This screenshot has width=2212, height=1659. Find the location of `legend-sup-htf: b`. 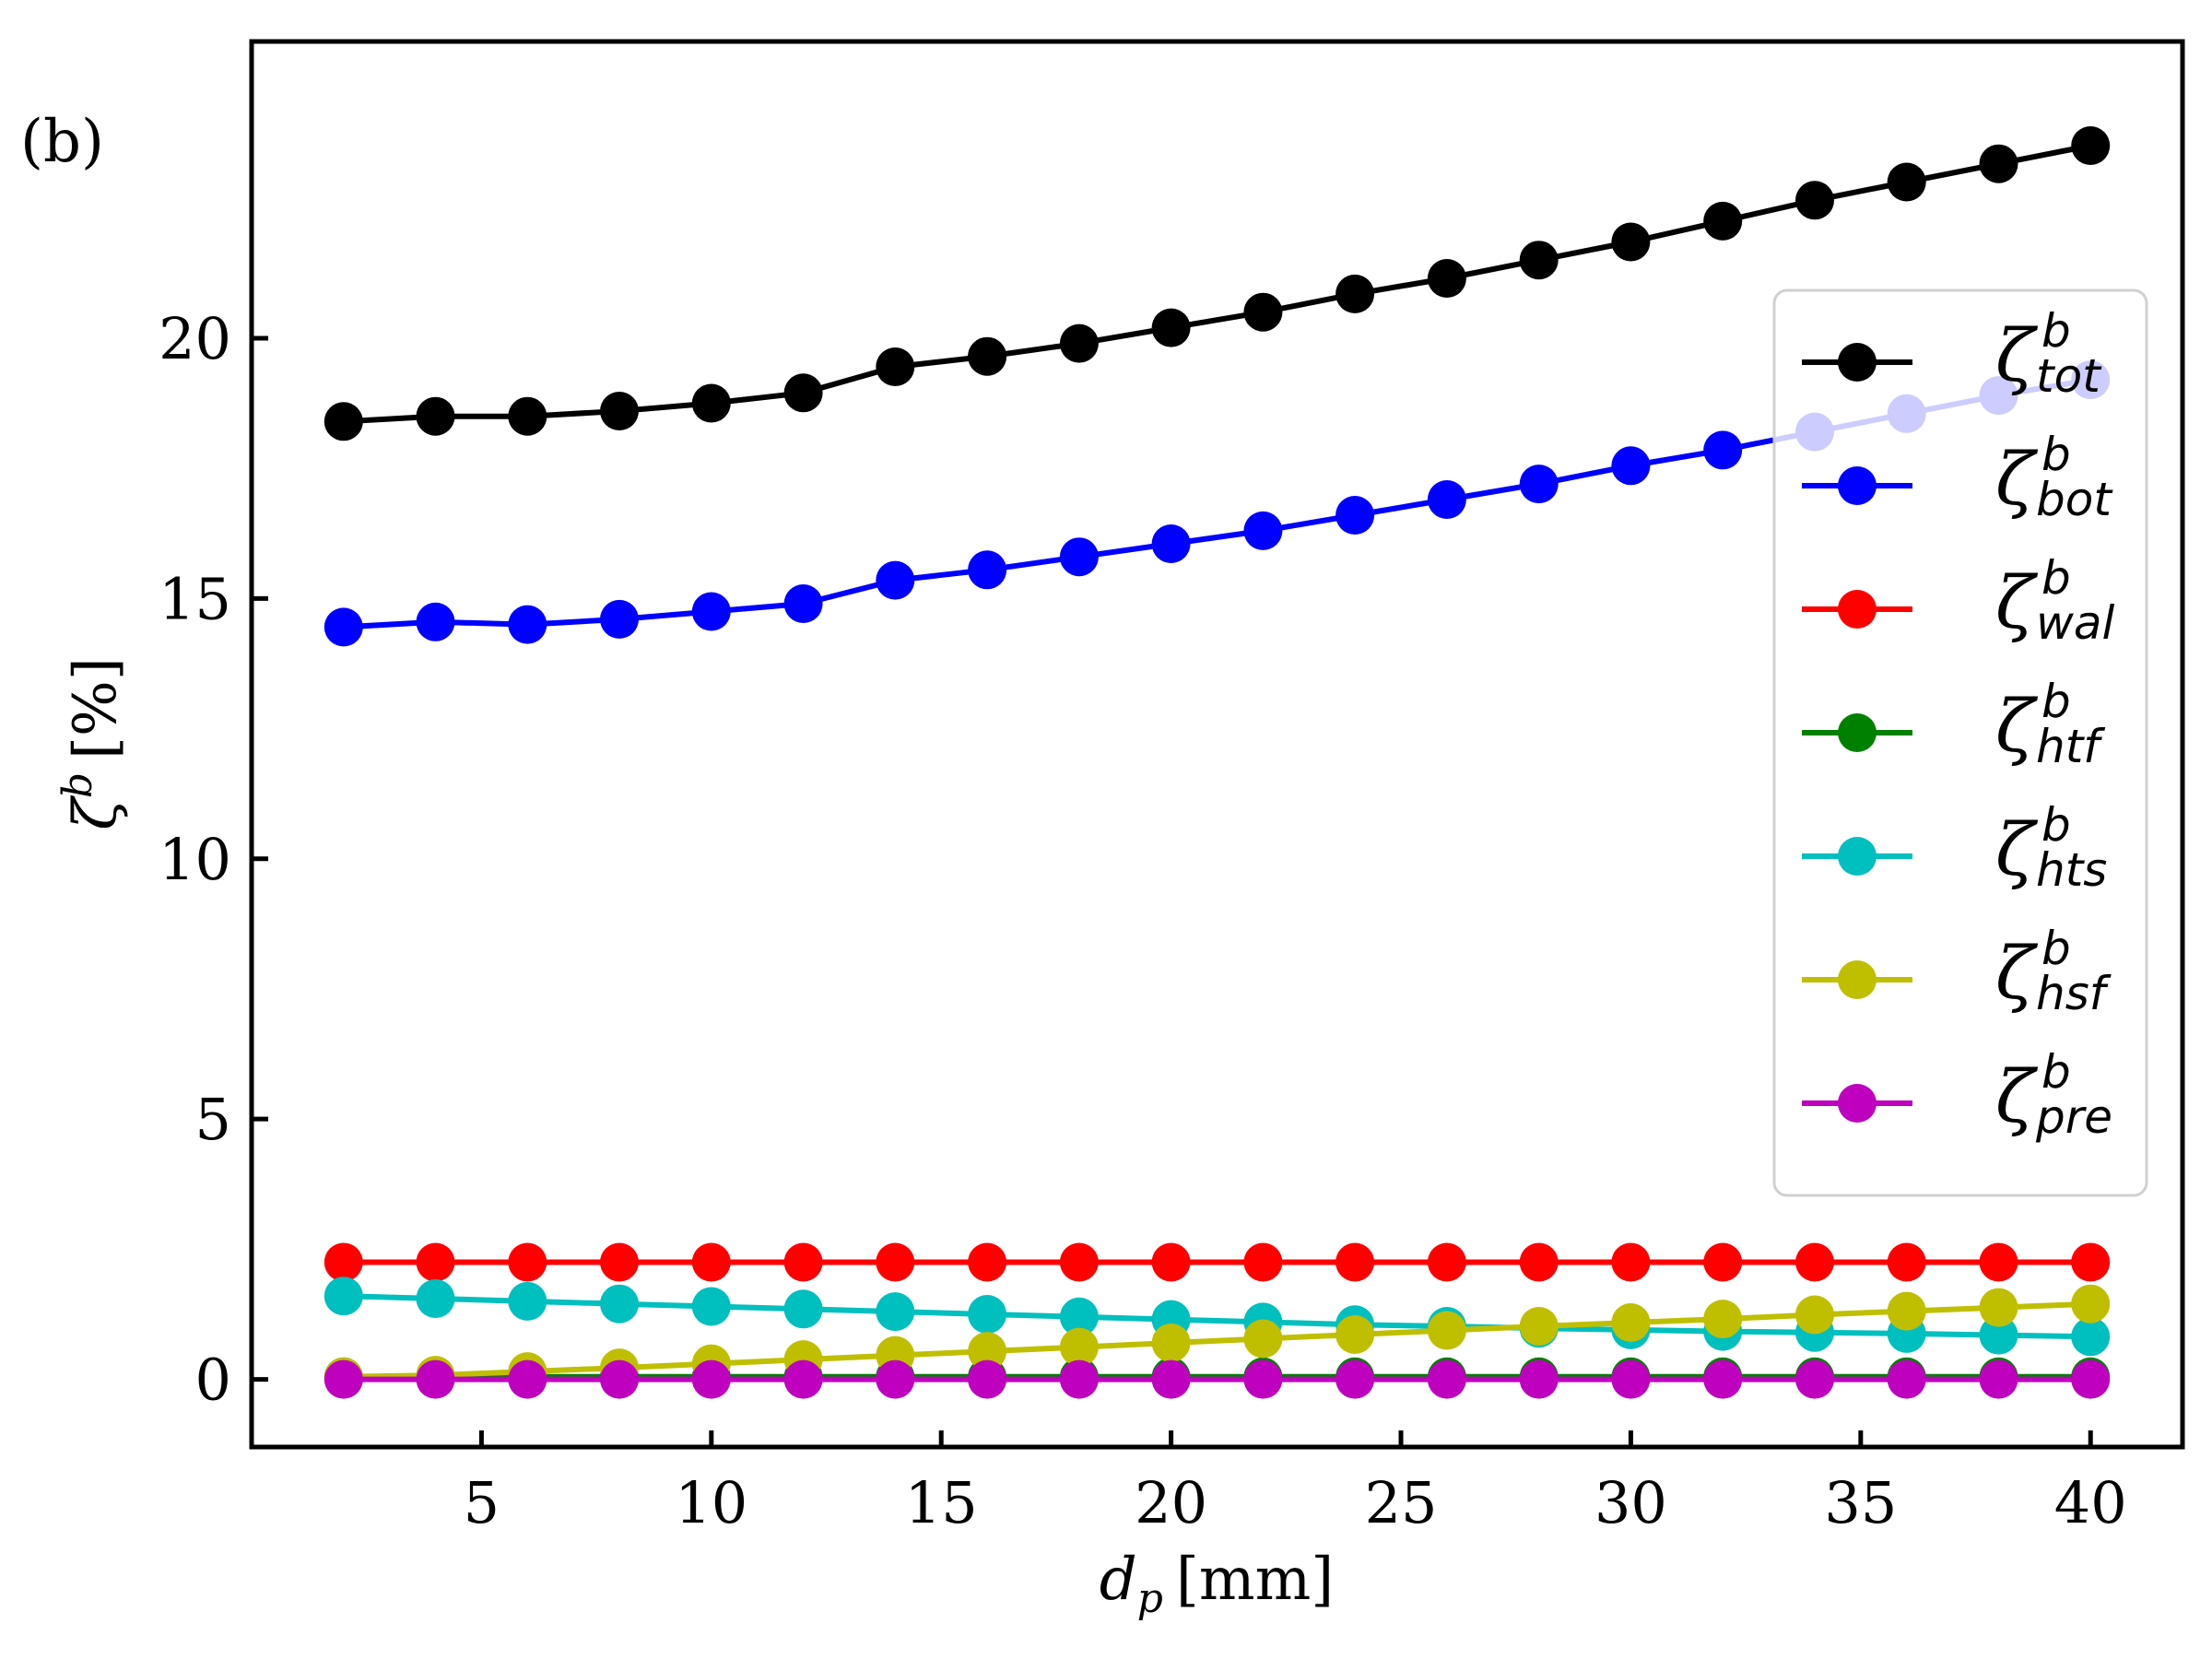

legend-sup-htf: b is located at coordinates (2056, 701).